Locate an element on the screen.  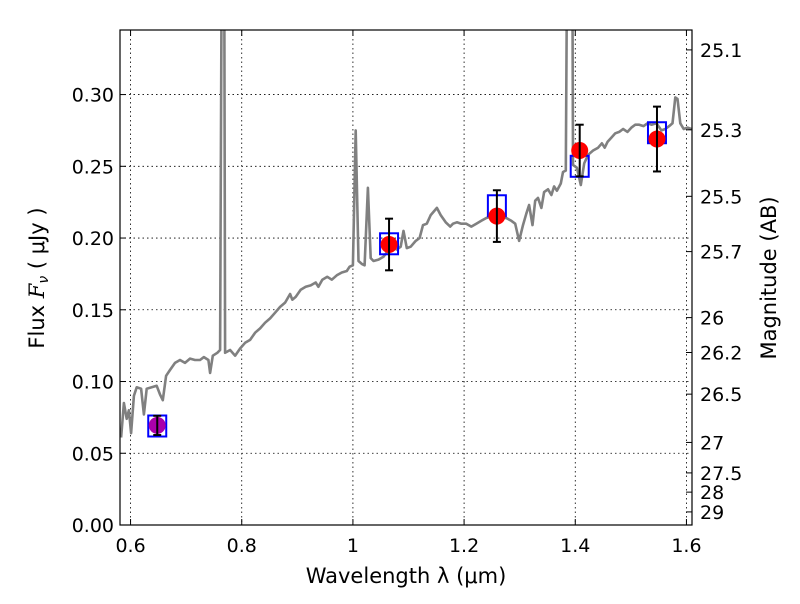
x-tick-label: 0.8 is located at coordinates (242, 546).